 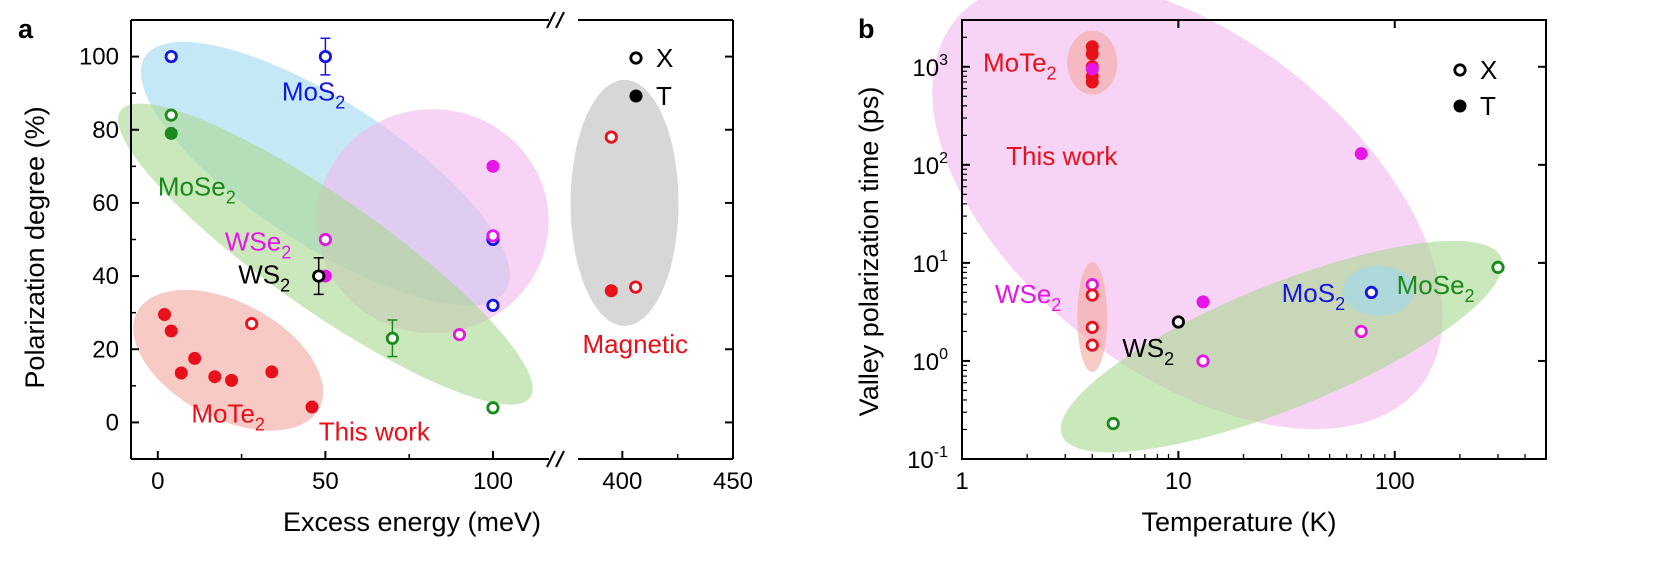 What do you see at coordinates (35, 247) in the screenshot?
I see `y-axis-label: Polarization degree (%)` at bounding box center [35, 247].